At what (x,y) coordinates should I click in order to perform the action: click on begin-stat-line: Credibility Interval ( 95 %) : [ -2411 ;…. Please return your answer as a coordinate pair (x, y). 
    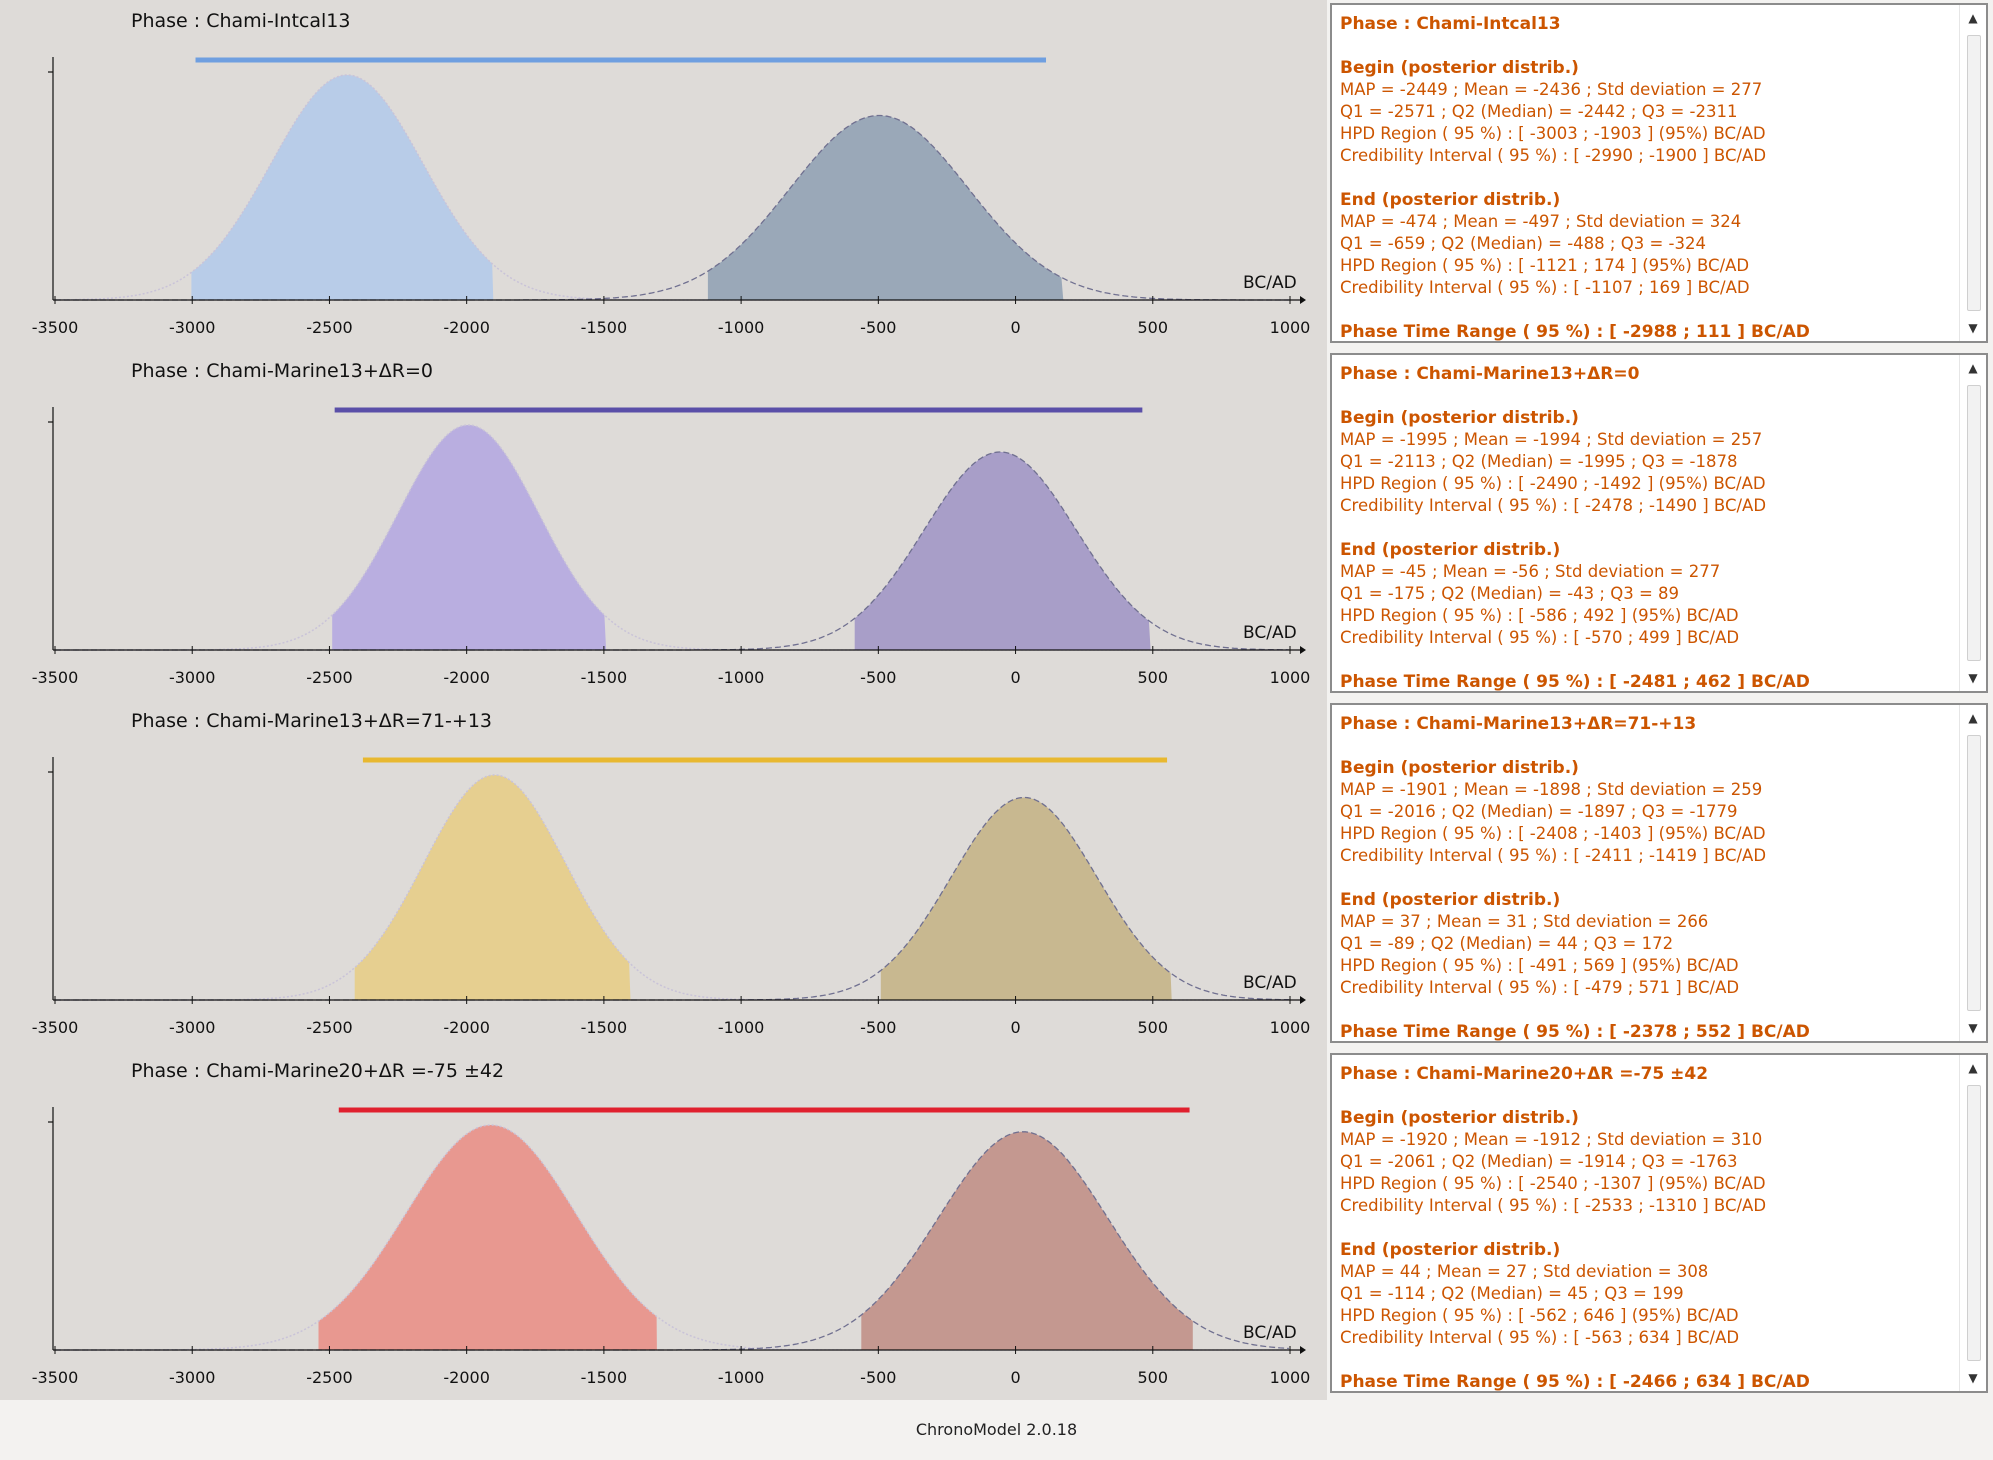
    Looking at the image, I should click on (1553, 855).